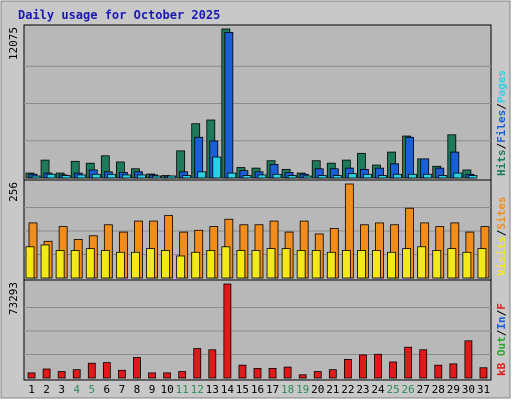 The height and width of the screenshot is (400, 512). What do you see at coordinates (46, 389) in the screenshot?
I see `x-tick-label: 2` at bounding box center [46, 389].